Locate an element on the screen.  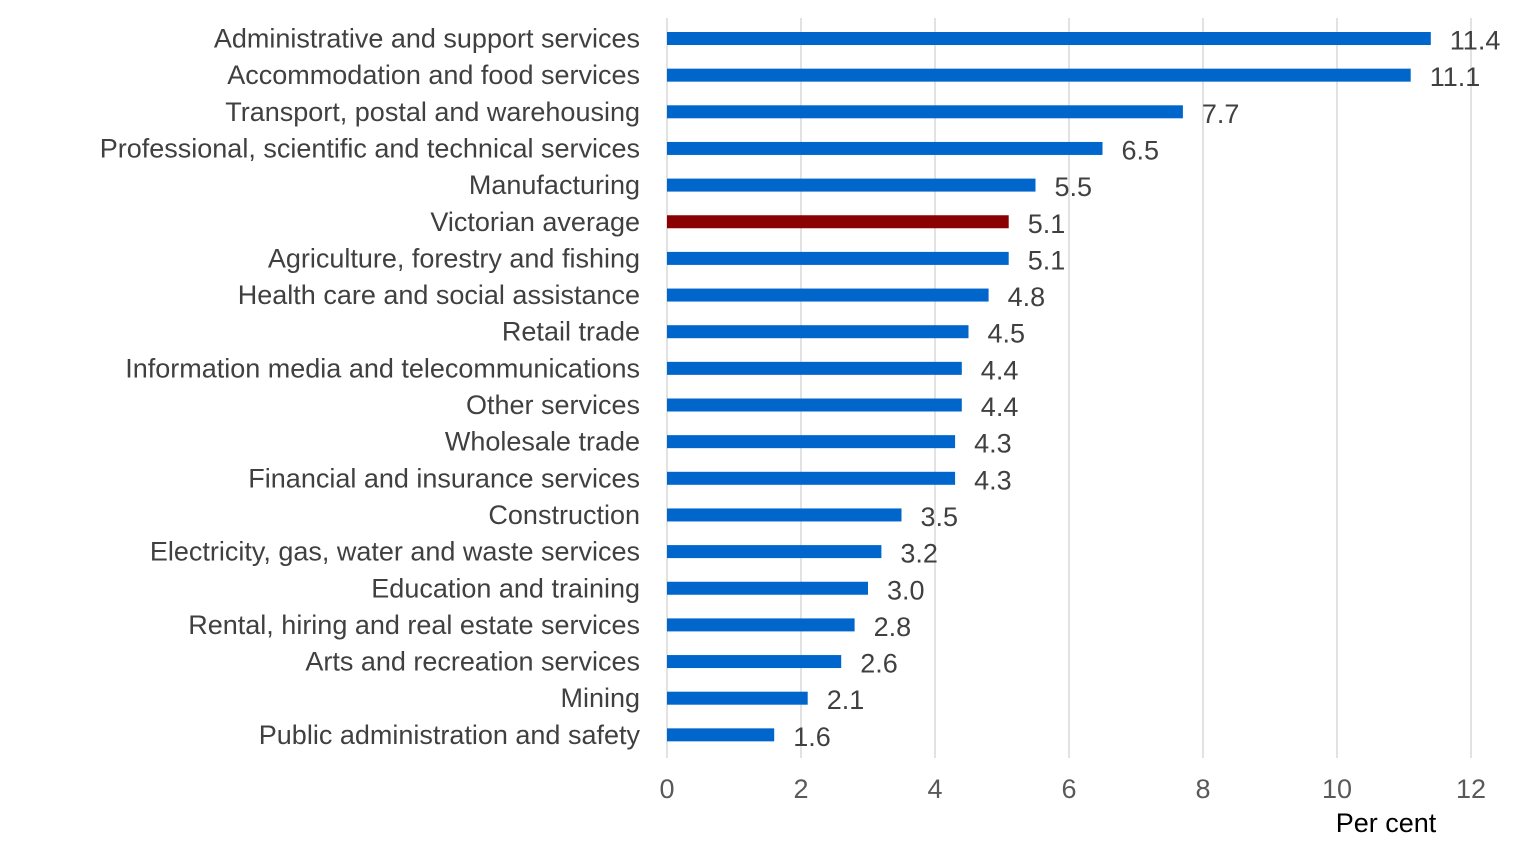
data-label: 3.0 is located at coordinates (906, 590).